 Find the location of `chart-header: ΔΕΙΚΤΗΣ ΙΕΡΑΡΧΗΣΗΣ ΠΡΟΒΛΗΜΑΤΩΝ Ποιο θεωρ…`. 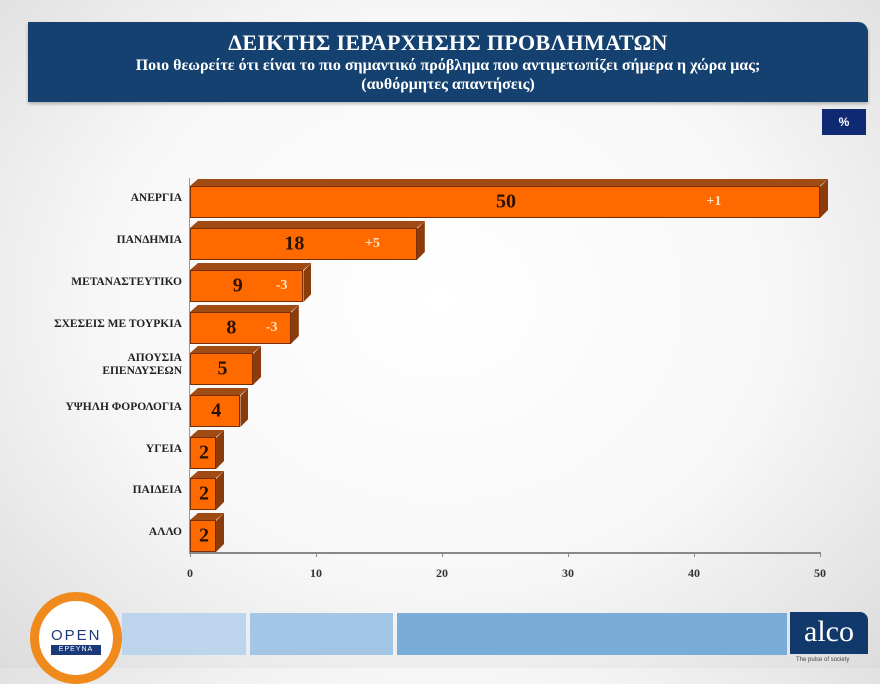

chart-header: ΔΕΙΚΤΗΣ ΙΕΡΑΡΧΗΣΗΣ ΠΡΟΒΛΗΜΑΤΩΝ Ποιο θεωρ… is located at coordinates (448, 62).